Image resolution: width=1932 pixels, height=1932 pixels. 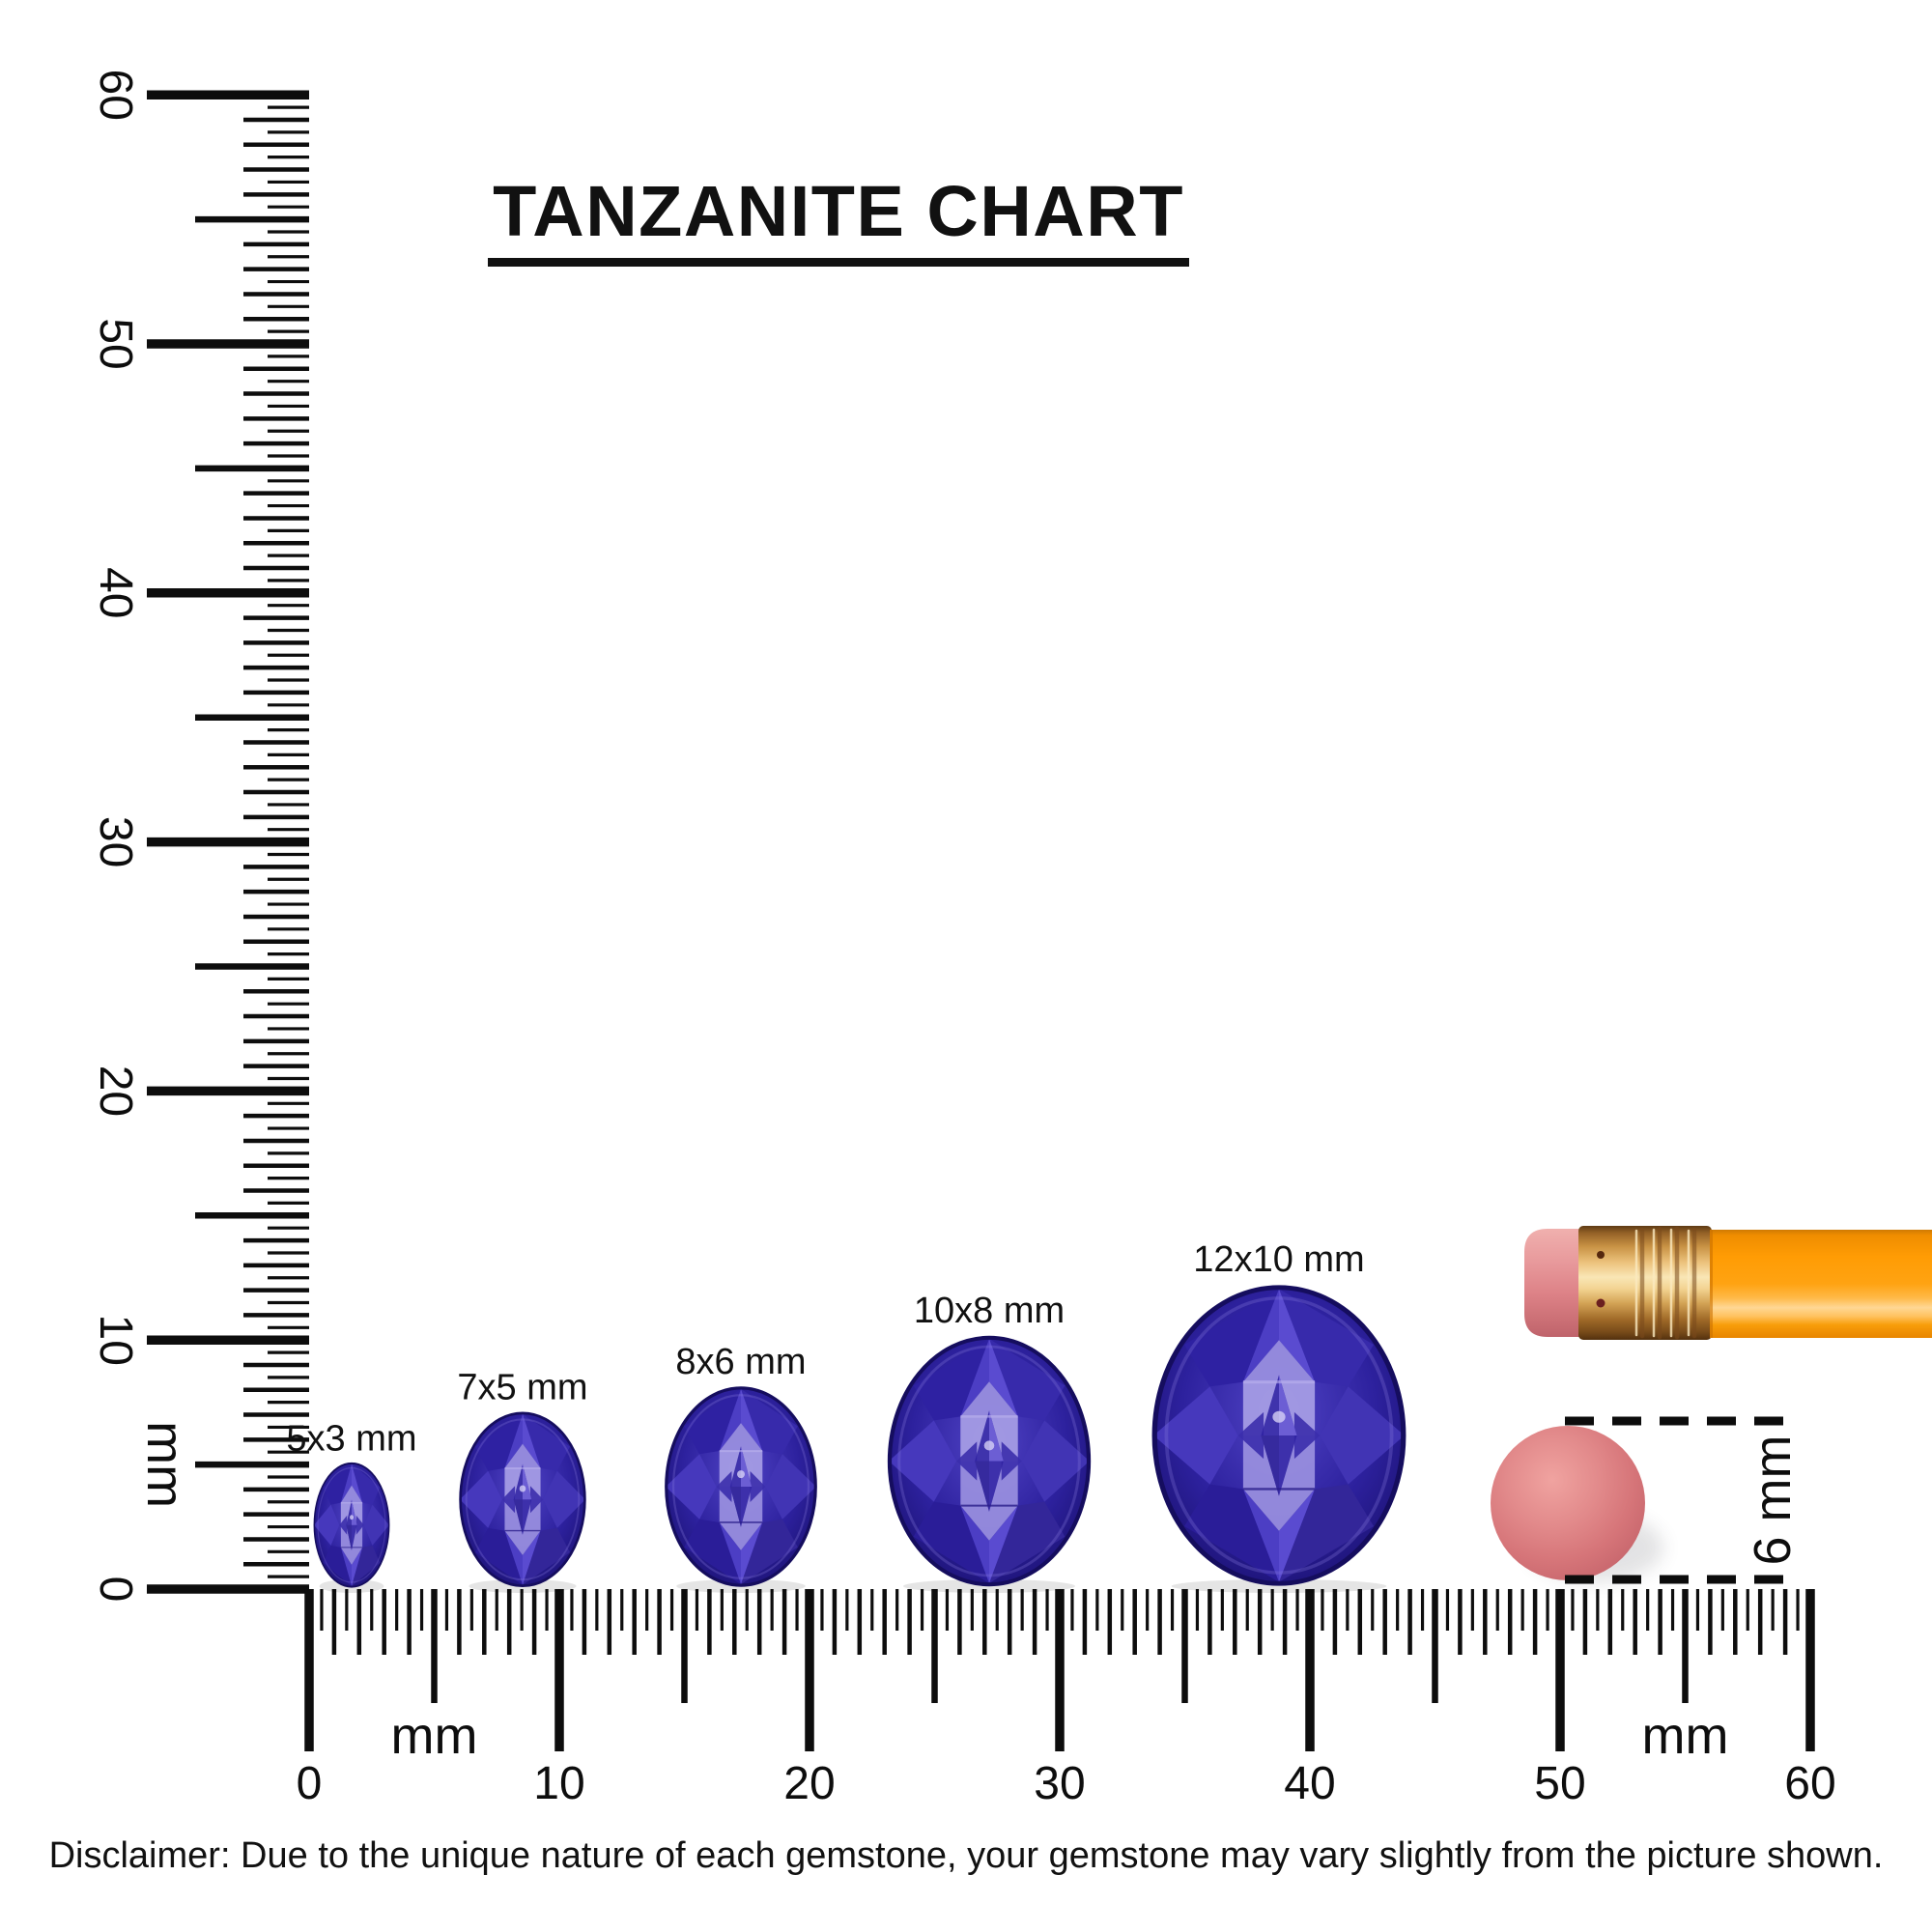 I want to click on gem-size-label: 8x6 mm, so click(x=740, y=1362).